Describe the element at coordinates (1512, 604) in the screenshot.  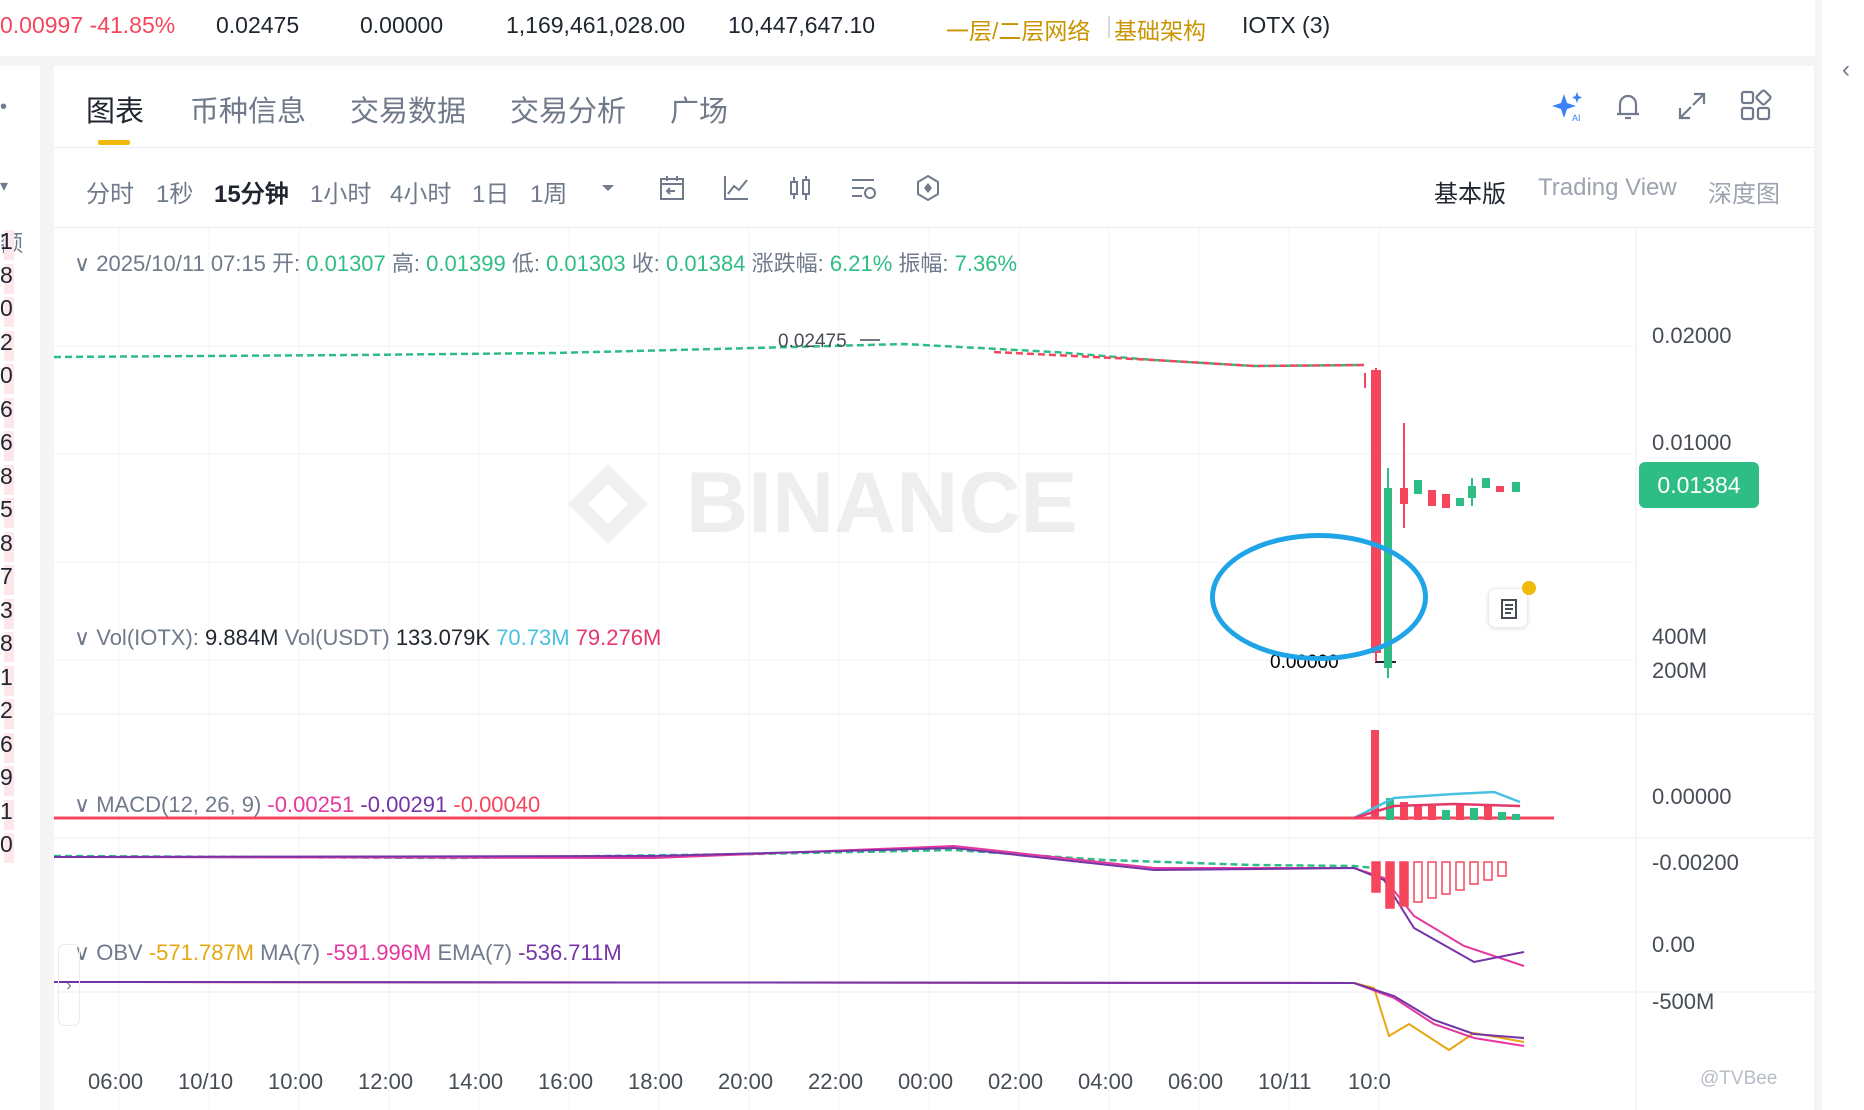
I see `news-badge-icon` at that location.